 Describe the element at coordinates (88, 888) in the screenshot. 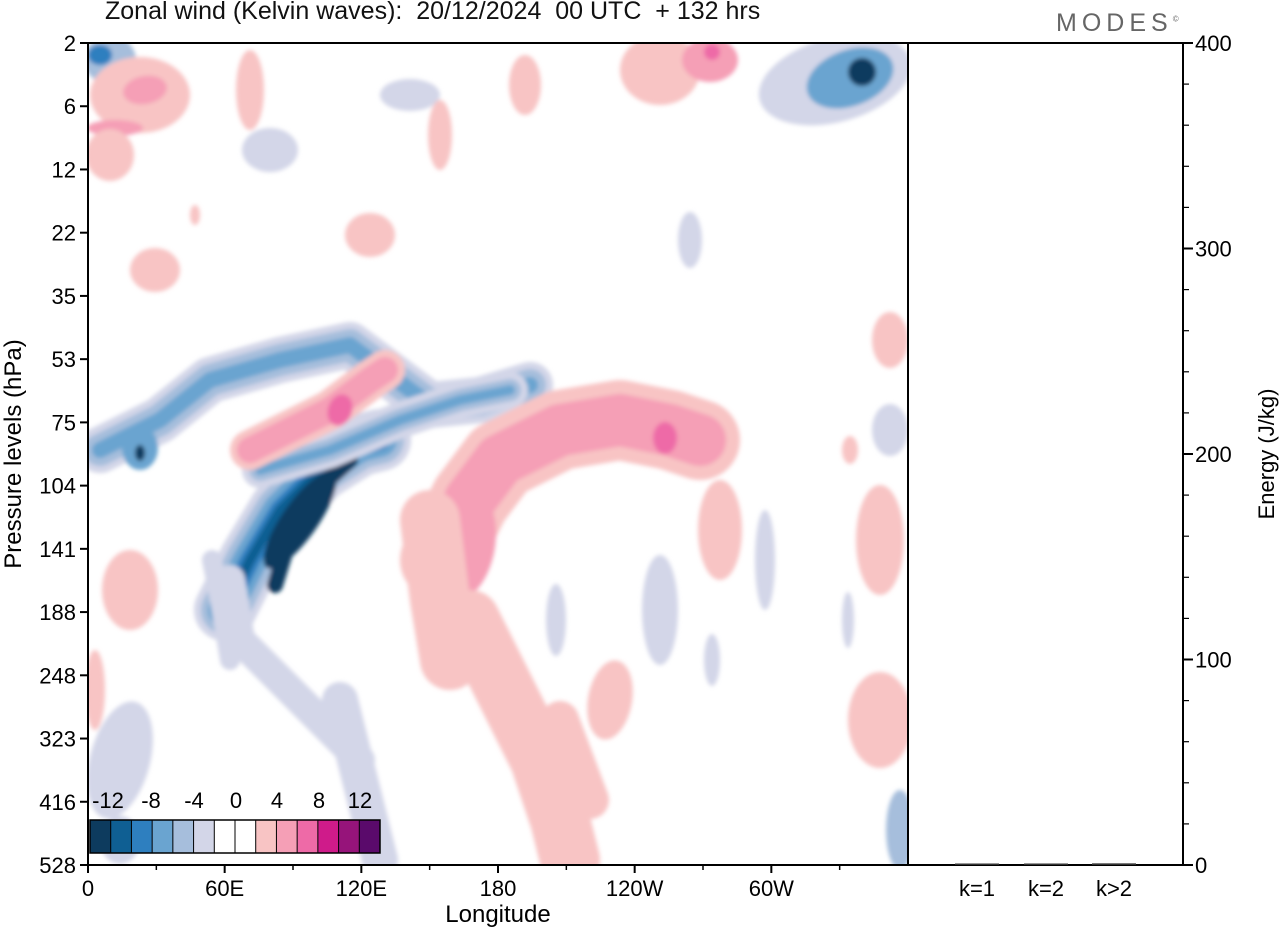

I see `x-tick-label: 0` at that location.